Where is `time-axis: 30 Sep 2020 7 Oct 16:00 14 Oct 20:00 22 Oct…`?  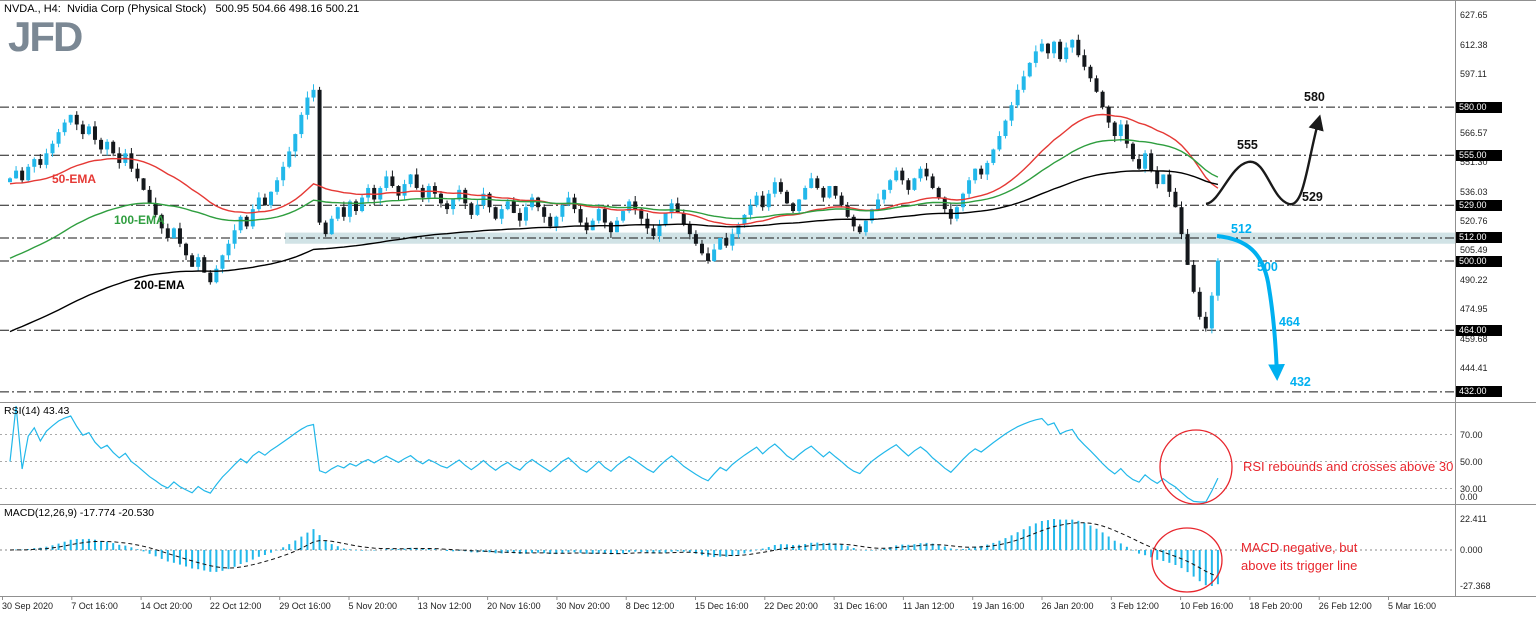
time-axis: 30 Sep 2020 7 Oct 16:00 14 Oct 20:00 22 Oct… is located at coordinates (768, 609).